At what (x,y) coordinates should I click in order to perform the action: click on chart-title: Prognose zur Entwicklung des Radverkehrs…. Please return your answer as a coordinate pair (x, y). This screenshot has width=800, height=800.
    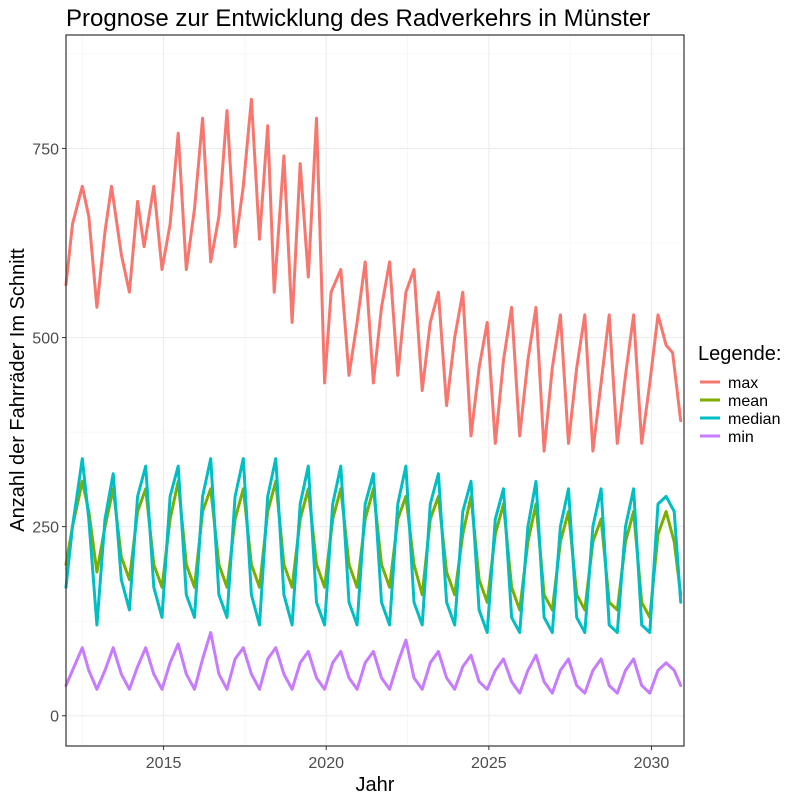
    Looking at the image, I should click on (358, 18).